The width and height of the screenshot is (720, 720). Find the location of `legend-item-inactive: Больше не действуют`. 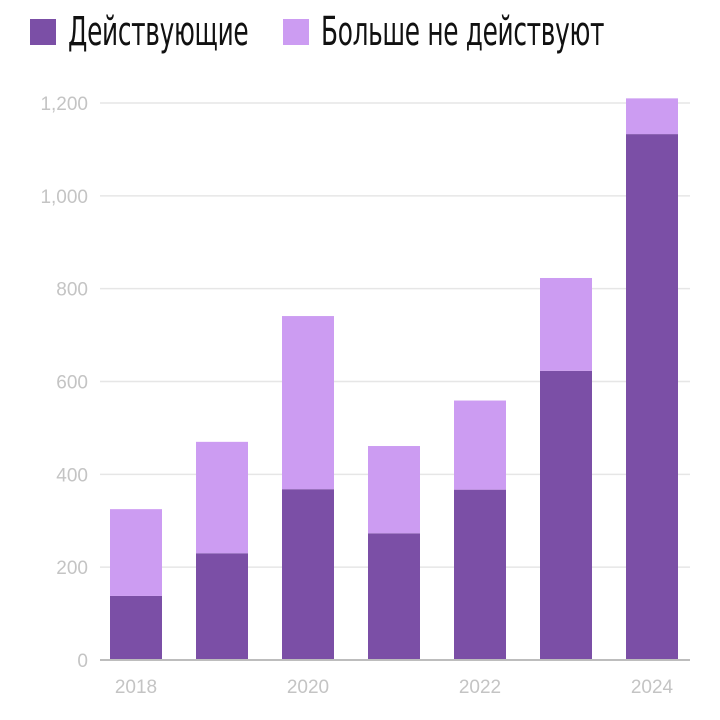

legend-item-inactive: Больше не действуют is located at coordinates (501, 32).